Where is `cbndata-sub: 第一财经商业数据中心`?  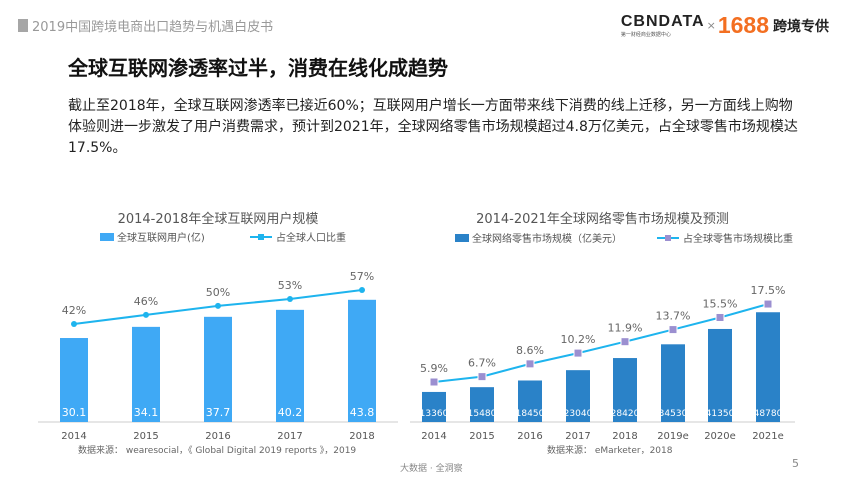 cbndata-sub: 第一财经商业数据中心 is located at coordinates (645, 35).